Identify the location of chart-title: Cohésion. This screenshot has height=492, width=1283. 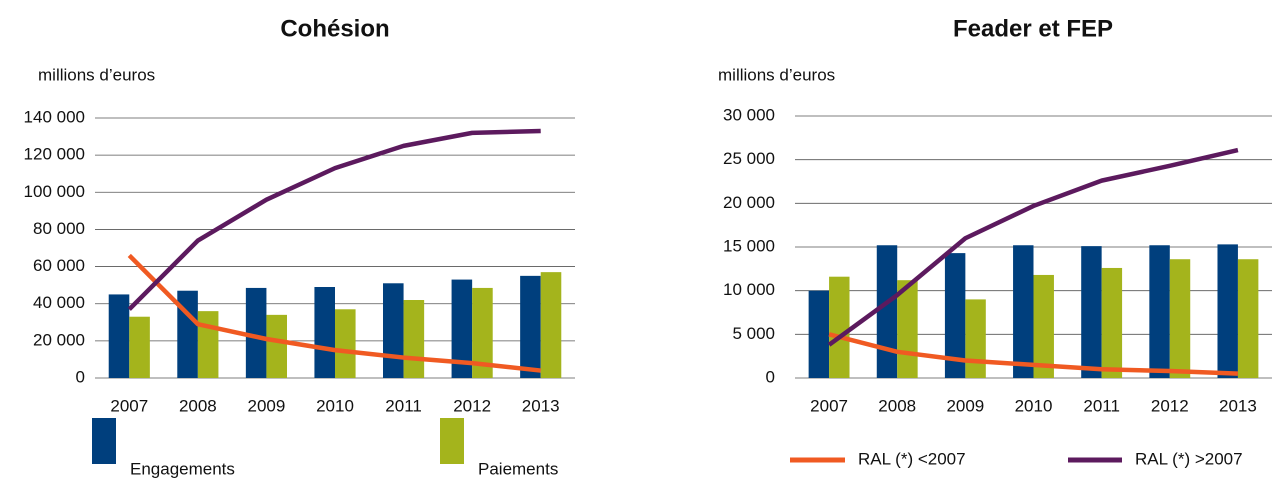
(334, 28).